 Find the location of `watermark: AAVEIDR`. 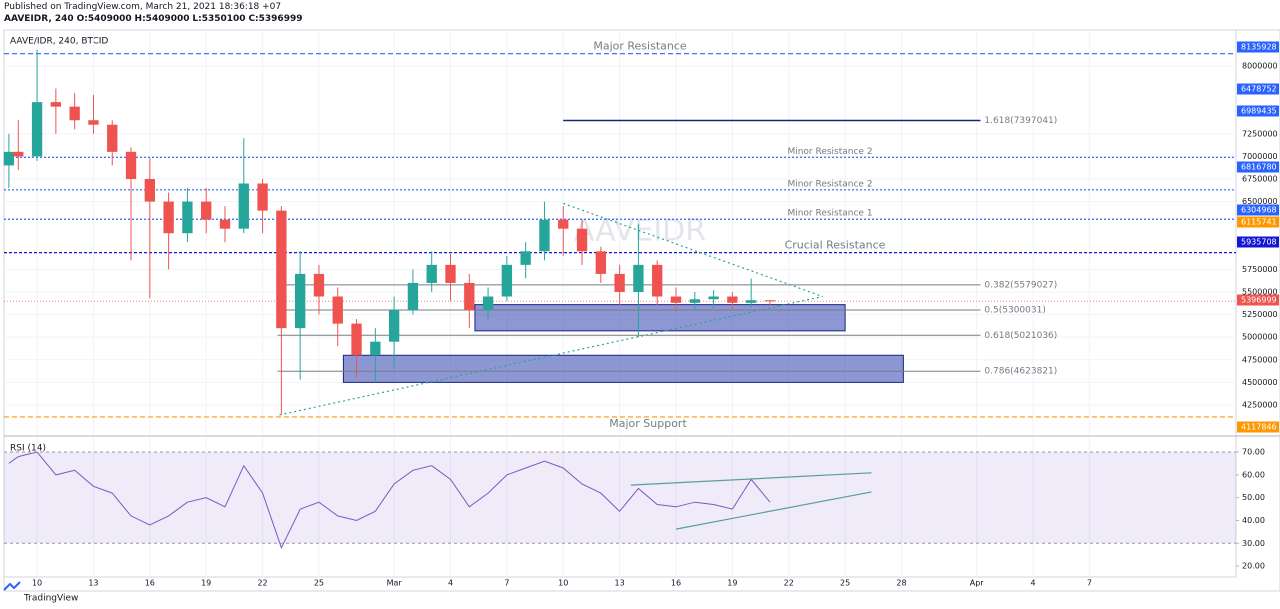

watermark: AAVEIDR is located at coordinates (640, 231).